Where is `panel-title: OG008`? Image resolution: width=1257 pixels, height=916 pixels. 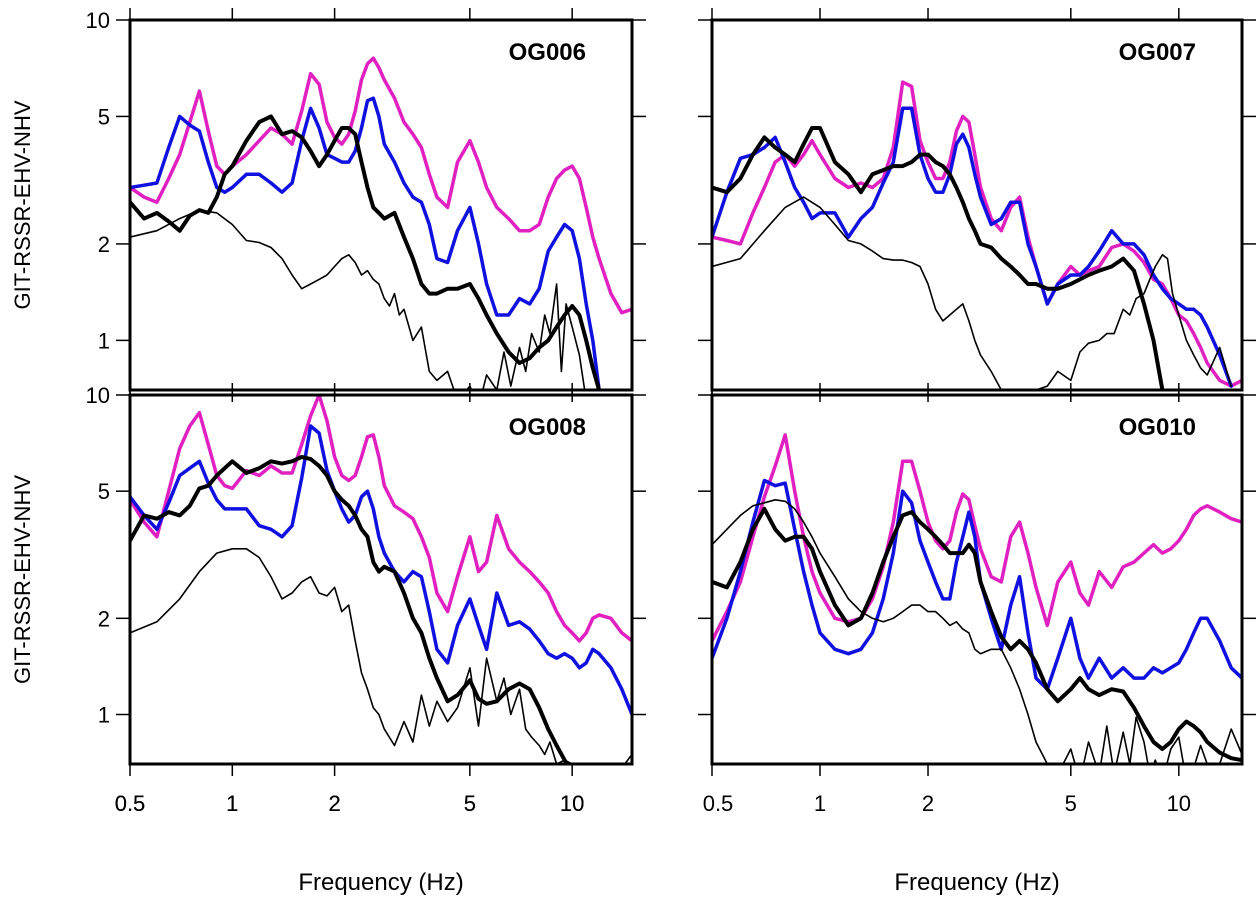
panel-title: OG008 is located at coordinates (547, 427).